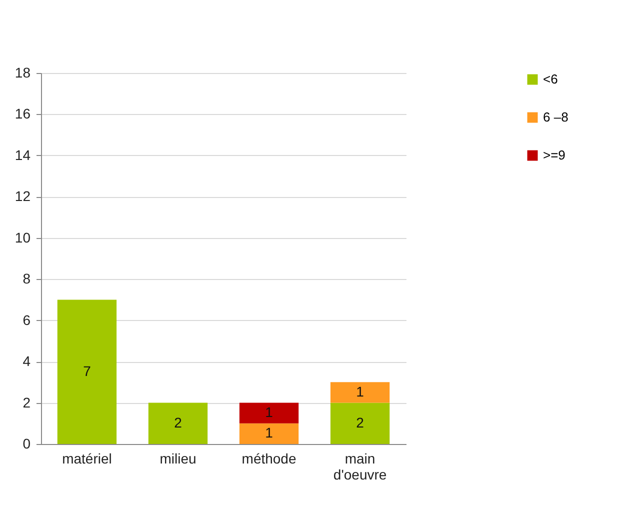 The height and width of the screenshot is (508, 643). Describe the element at coordinates (26, 444) in the screenshot. I see `y-tick-label: 0` at that location.